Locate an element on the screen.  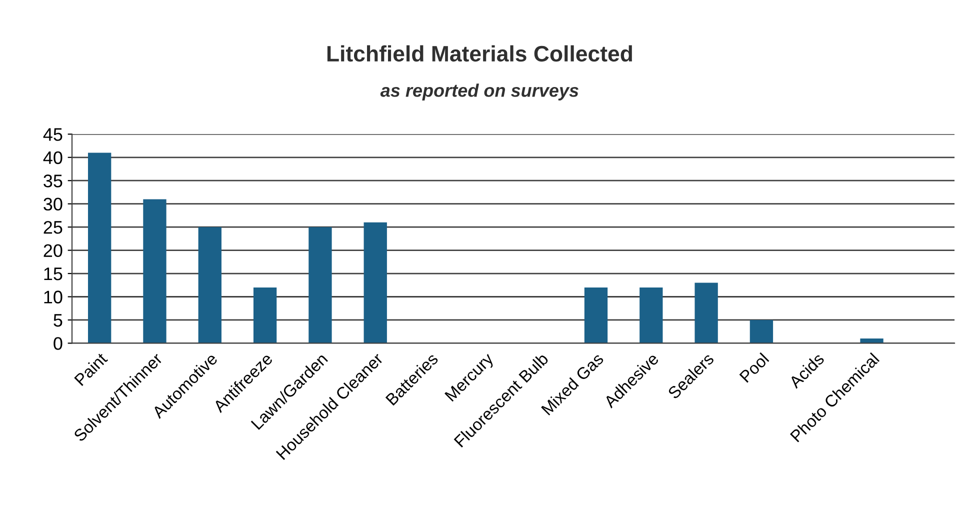
y-tick-label: 25 is located at coordinates (53, 227).